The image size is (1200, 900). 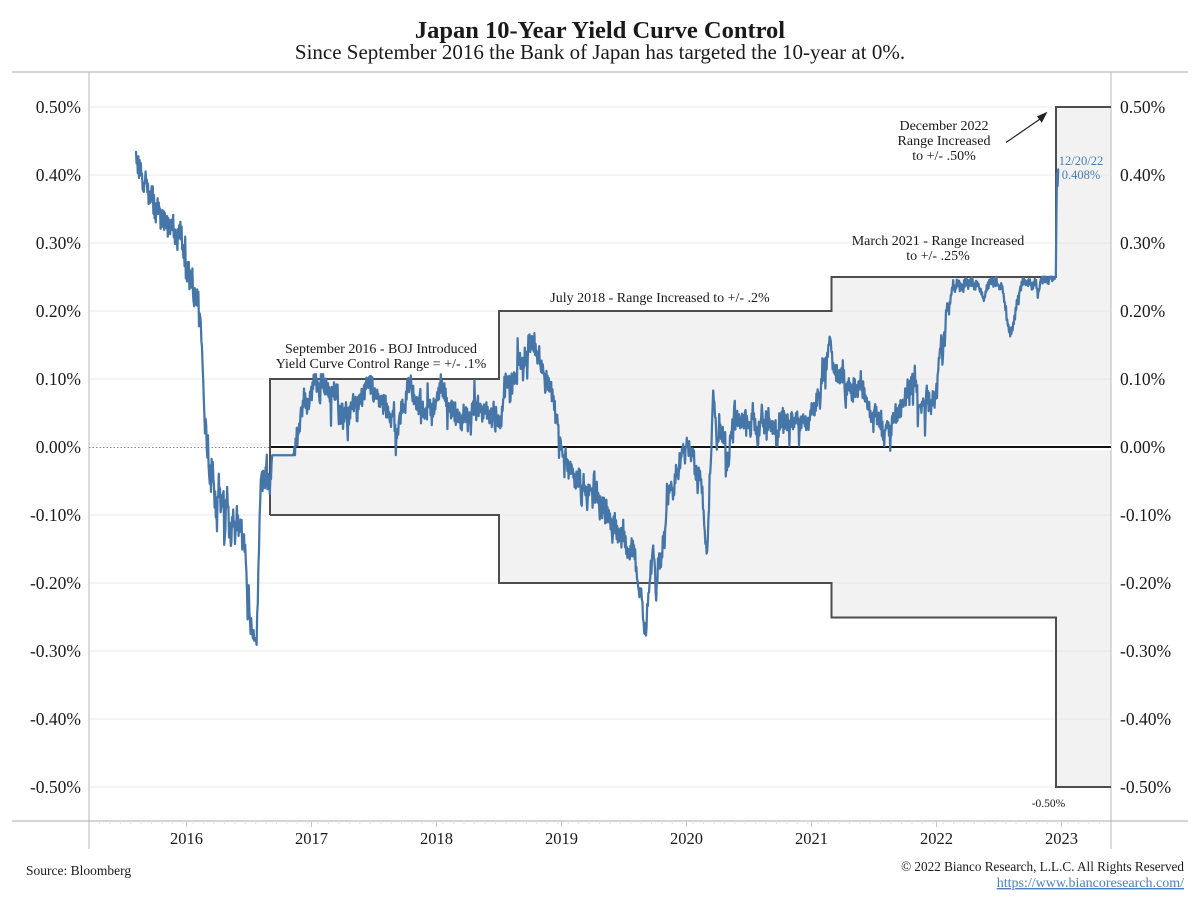 What do you see at coordinates (561, 838) in the screenshot?
I see `svg-text: 2019` at bounding box center [561, 838].